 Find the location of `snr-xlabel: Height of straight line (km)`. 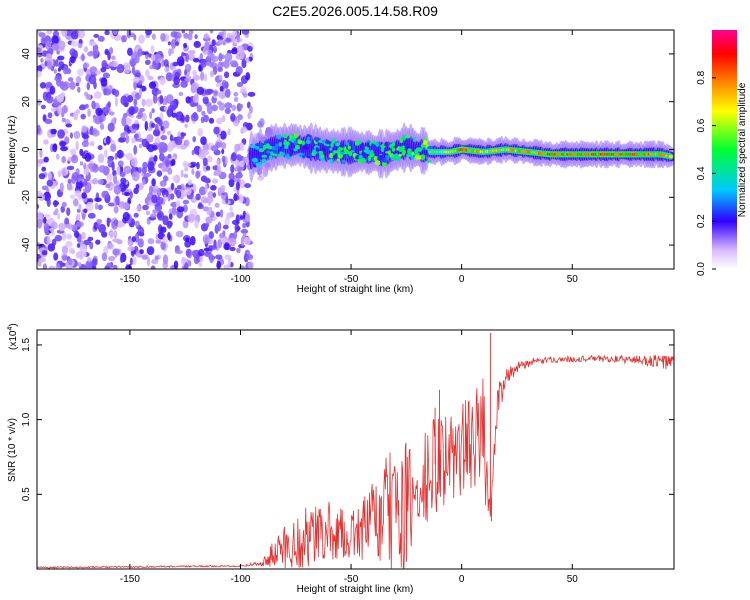

snr-xlabel: Height of straight line (km) is located at coordinates (355, 589).